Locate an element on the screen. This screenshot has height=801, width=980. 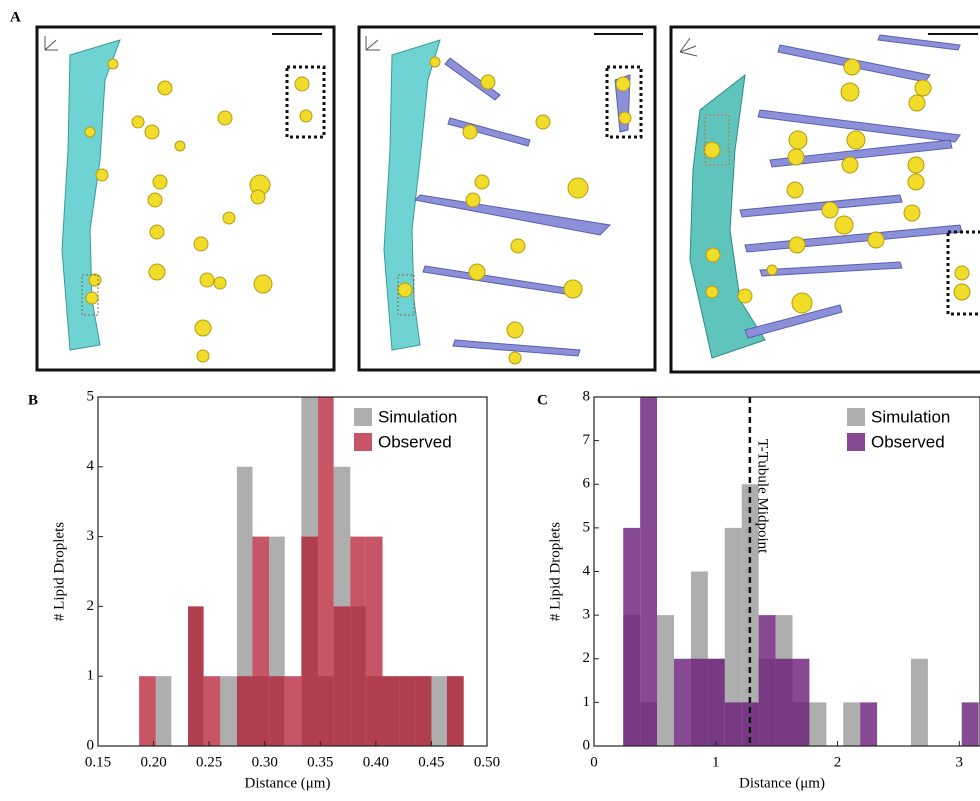
x-tick-label: 0 is located at coordinates (594, 762).